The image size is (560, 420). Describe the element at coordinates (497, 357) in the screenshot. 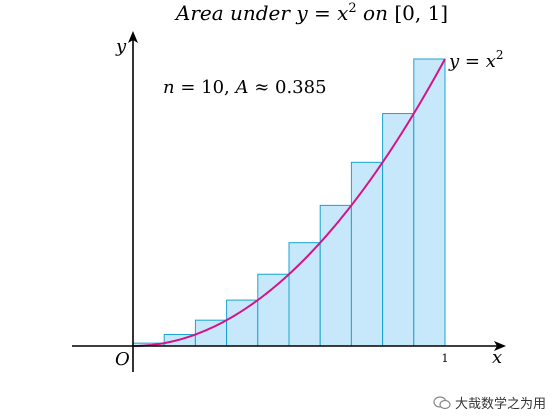

I see `x-axis-label: x` at that location.